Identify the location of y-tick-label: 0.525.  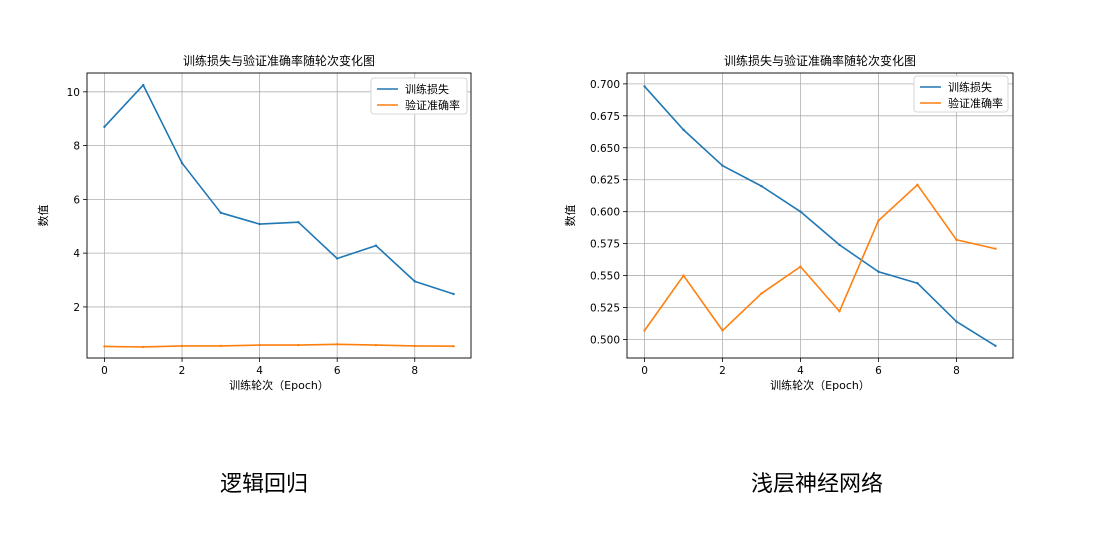
(605, 309).